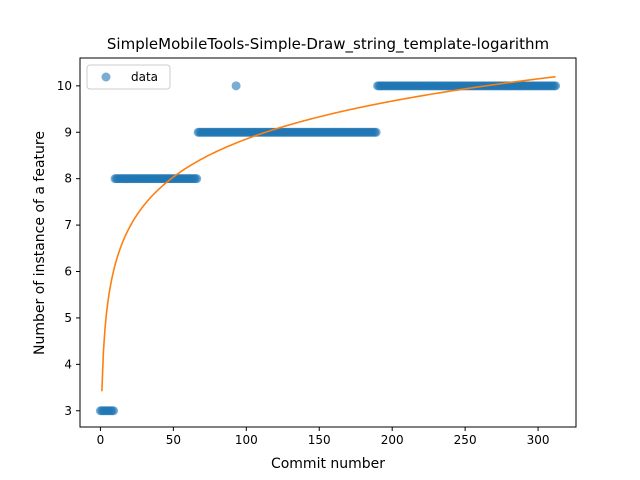  Describe the element at coordinates (68, 318) in the screenshot. I see `y-tick-label: 5` at that location.